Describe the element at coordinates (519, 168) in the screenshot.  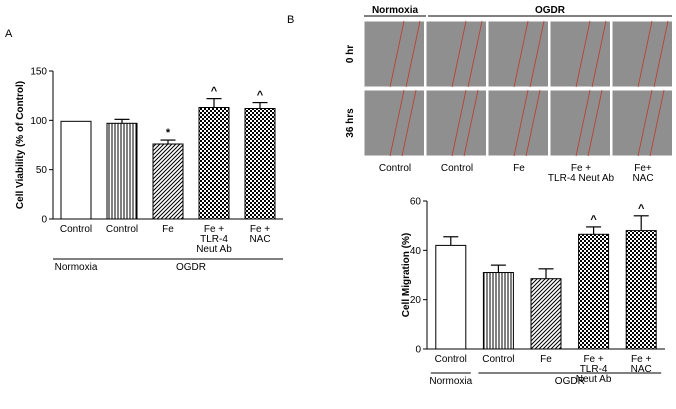
I see `micrograph-column-label: Fe` at that location.